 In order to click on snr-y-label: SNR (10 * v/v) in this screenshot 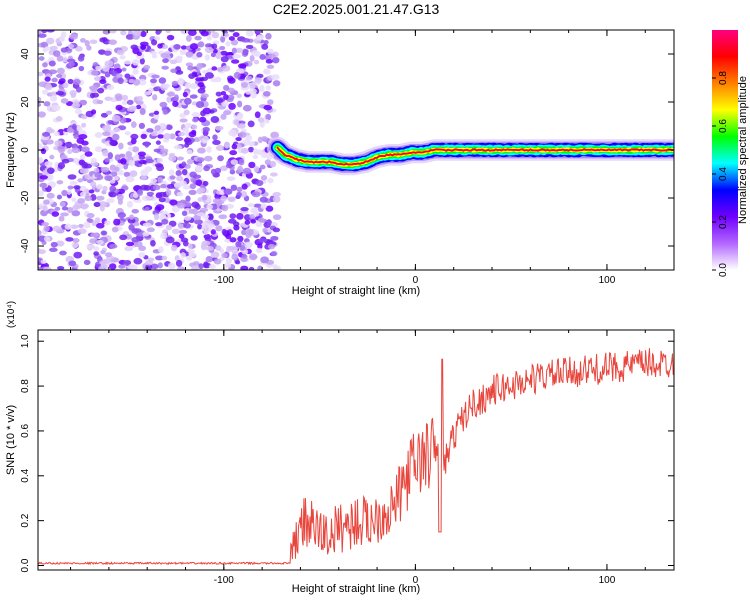, I will do `click(11, 440)`.